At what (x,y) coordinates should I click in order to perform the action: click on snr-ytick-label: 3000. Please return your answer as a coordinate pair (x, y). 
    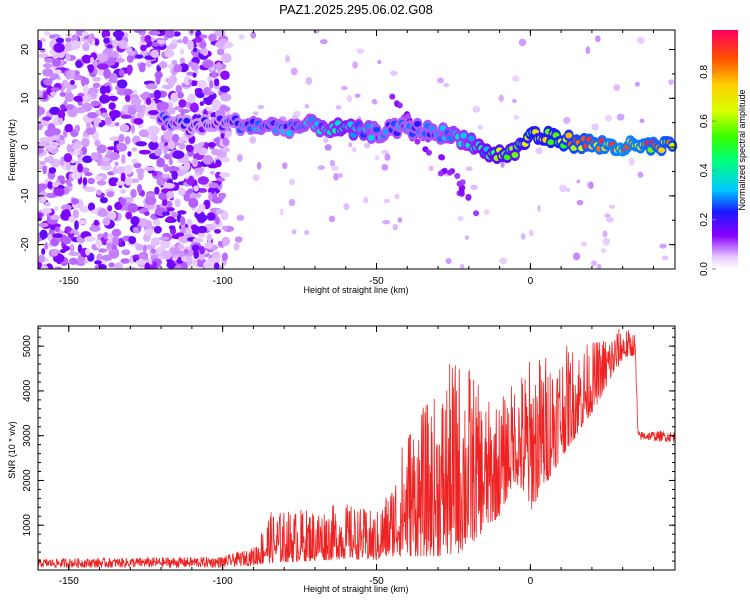
    Looking at the image, I should click on (27, 435).